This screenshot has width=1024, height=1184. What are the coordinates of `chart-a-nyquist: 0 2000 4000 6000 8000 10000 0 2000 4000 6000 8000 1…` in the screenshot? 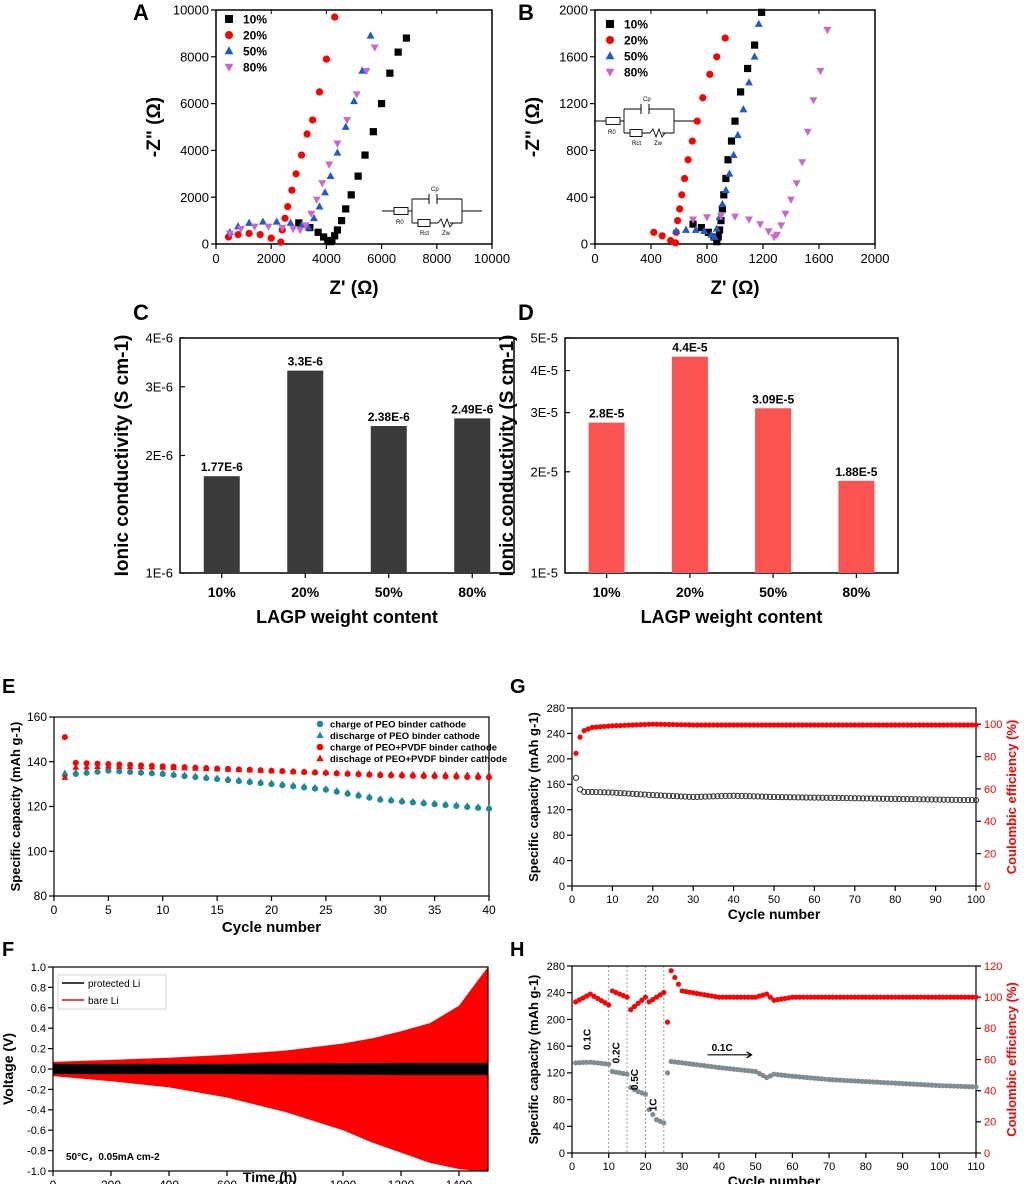 It's located at (327, 151).